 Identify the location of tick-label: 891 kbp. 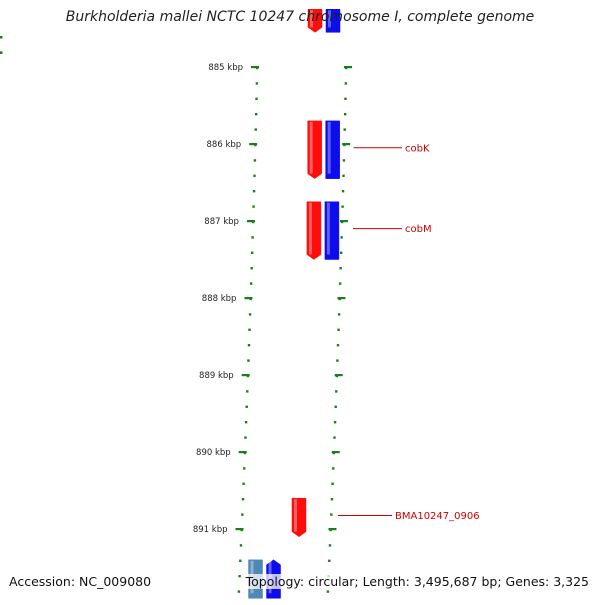
(210, 530).